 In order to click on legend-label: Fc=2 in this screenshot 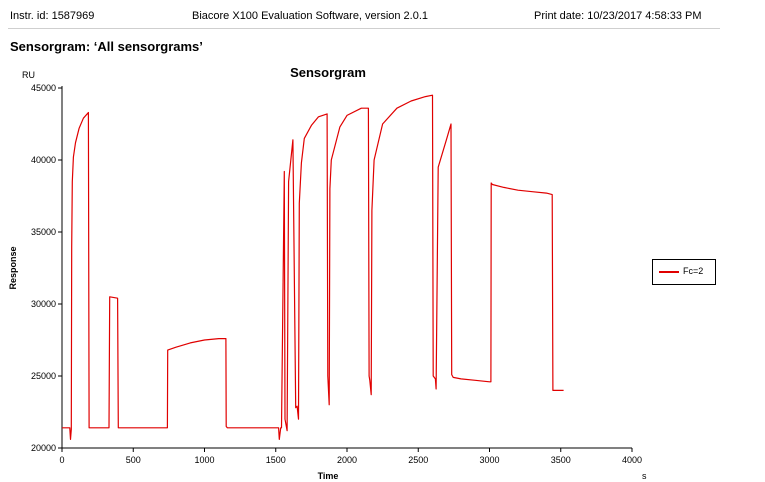, I will do `click(693, 271)`.